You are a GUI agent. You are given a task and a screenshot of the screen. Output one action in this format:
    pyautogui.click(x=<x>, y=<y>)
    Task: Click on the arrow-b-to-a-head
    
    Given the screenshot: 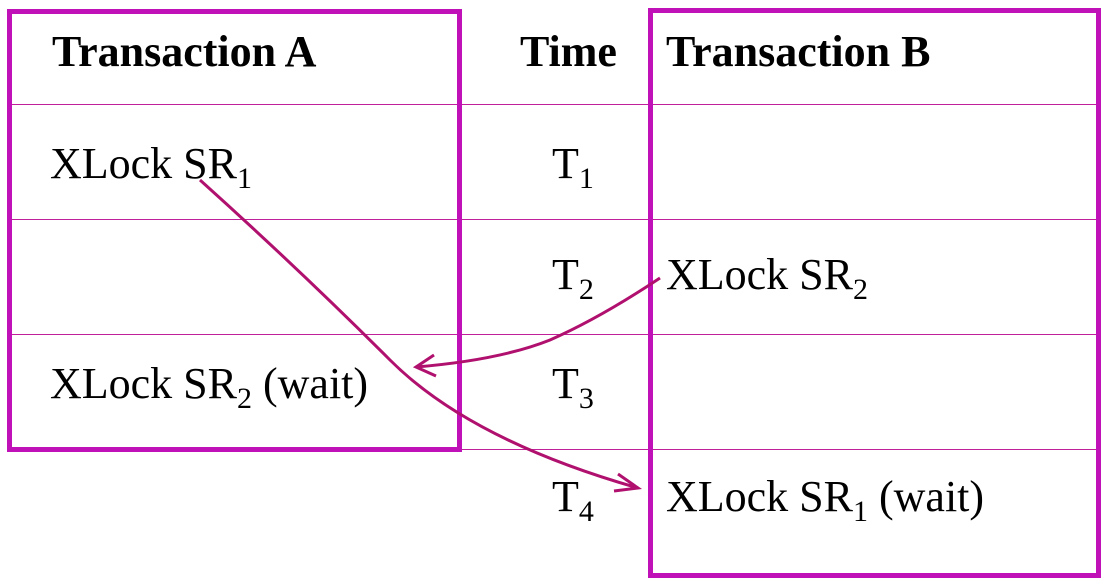 What is the action you would take?
    pyautogui.click(x=424, y=365)
    